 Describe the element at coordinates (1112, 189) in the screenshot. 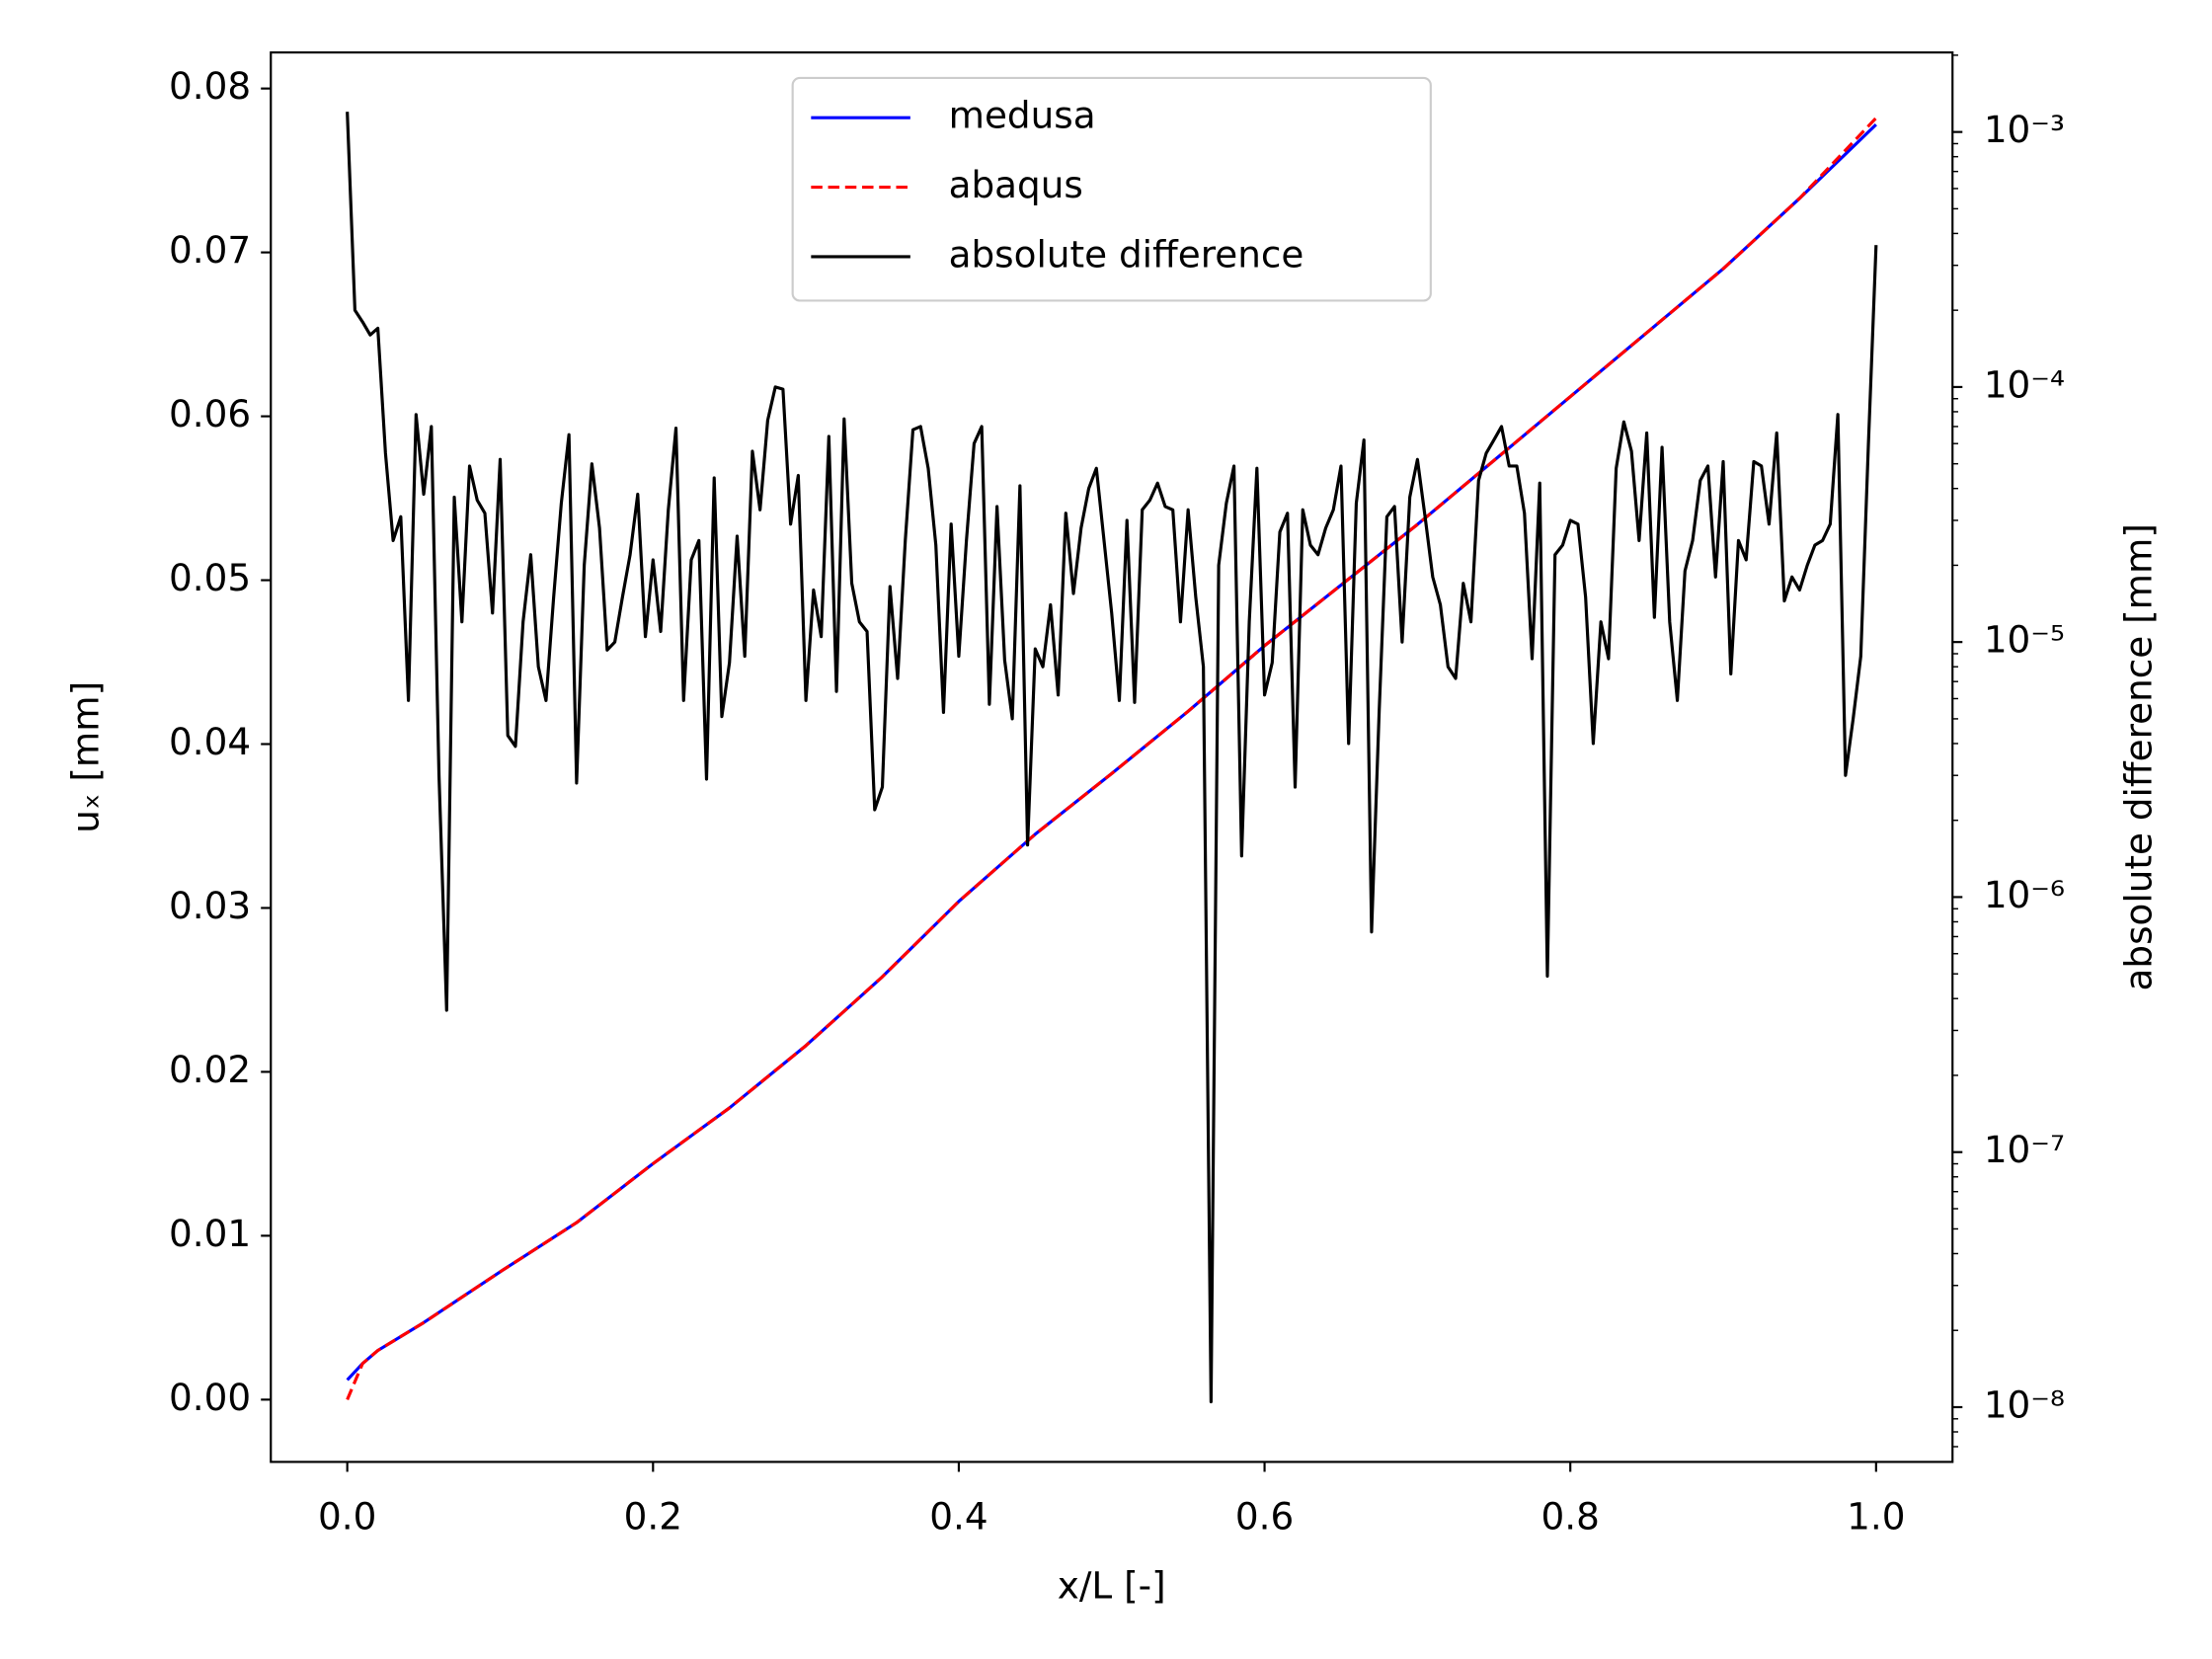

I see `legend-box` at that location.